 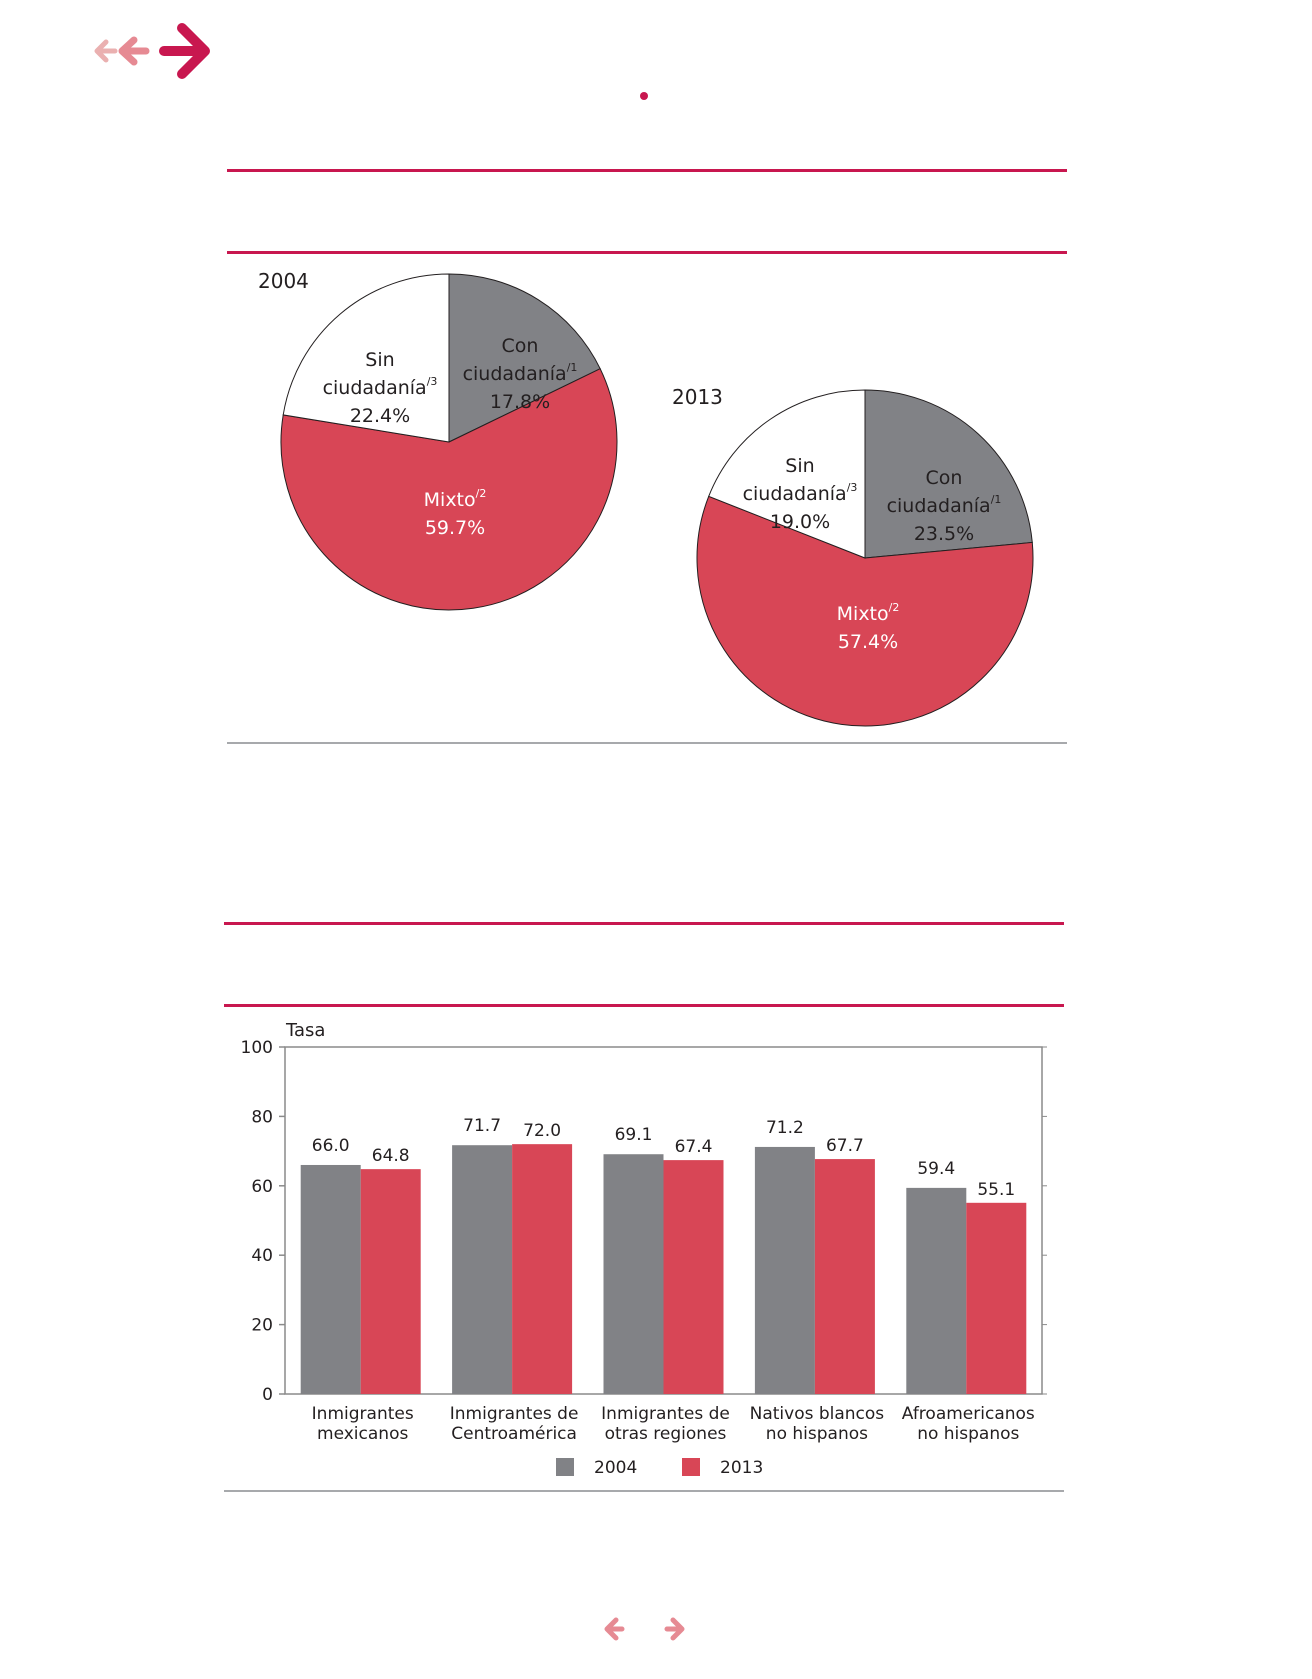 I want to click on x-tick-label: otras regiones, so click(x=666, y=1434).